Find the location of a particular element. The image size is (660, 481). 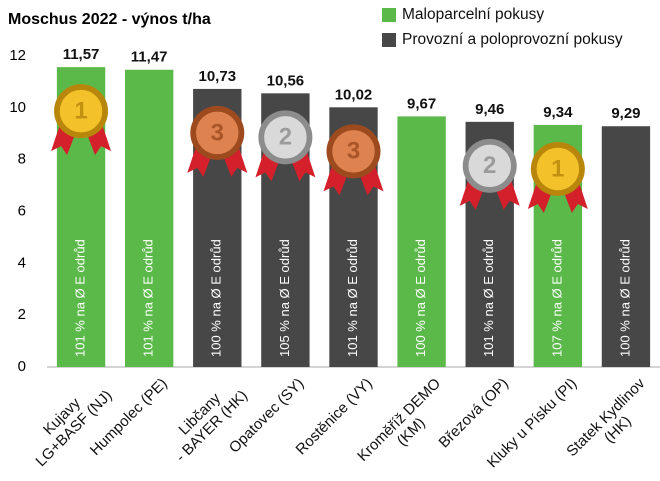

legend-label: Maloparcelní pokusy is located at coordinates (473, 14).